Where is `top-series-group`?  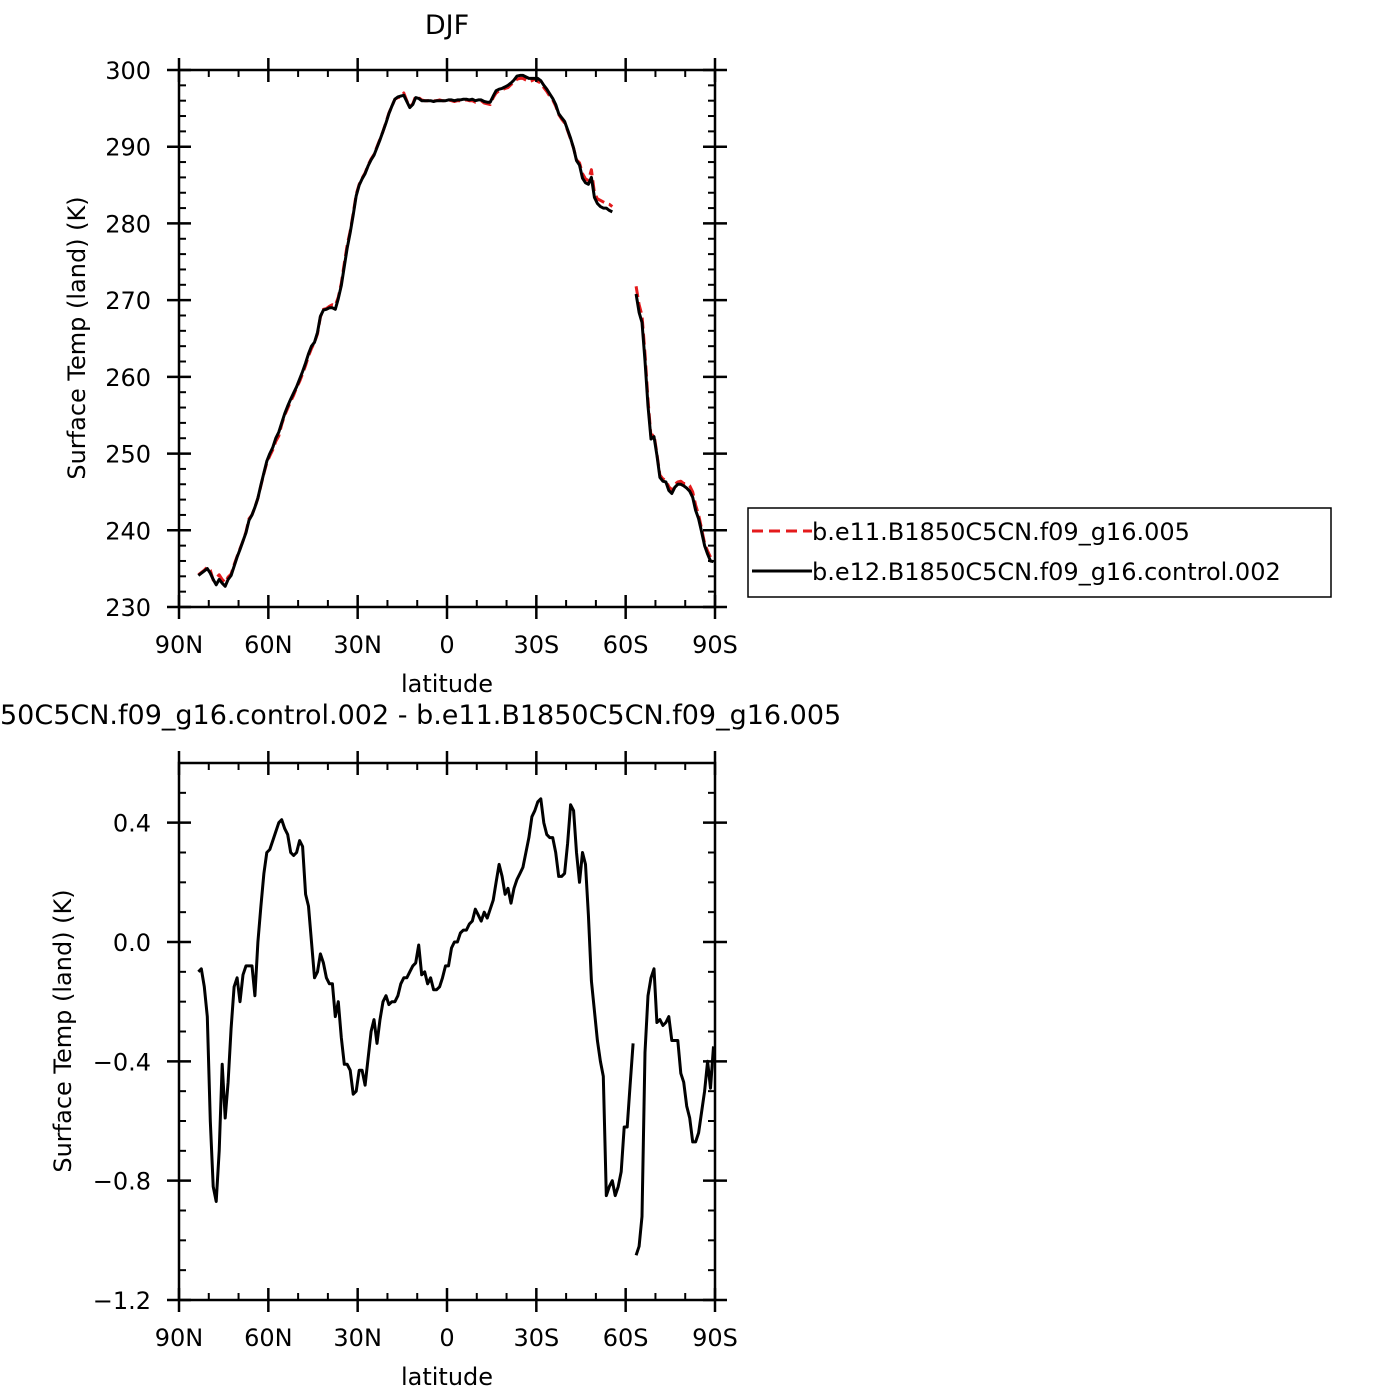
top-series-group is located at coordinates (456, 330).